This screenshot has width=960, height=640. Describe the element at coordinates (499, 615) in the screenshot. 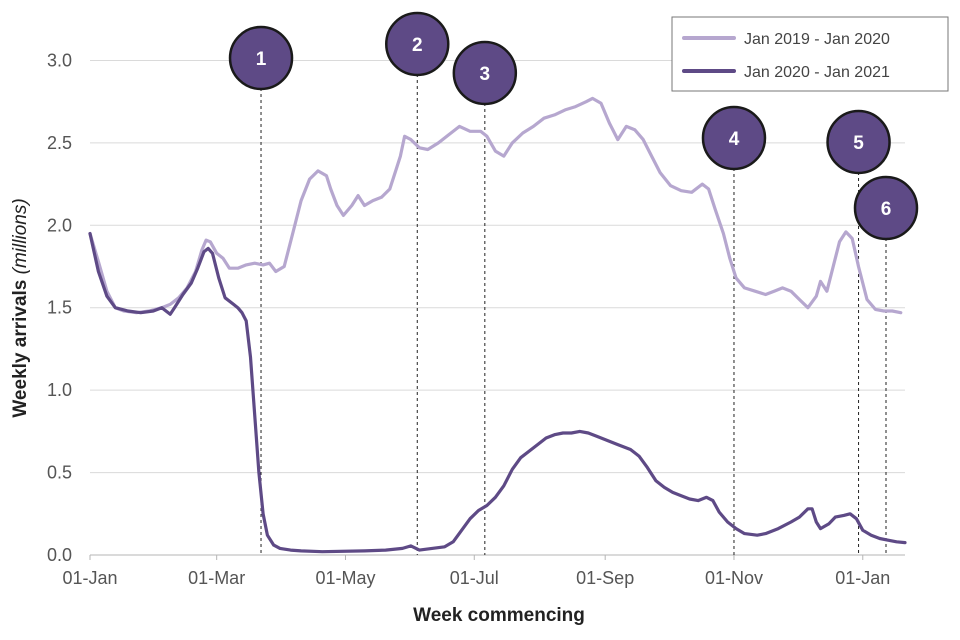

I see `x-axis-title: Week commencing` at that location.